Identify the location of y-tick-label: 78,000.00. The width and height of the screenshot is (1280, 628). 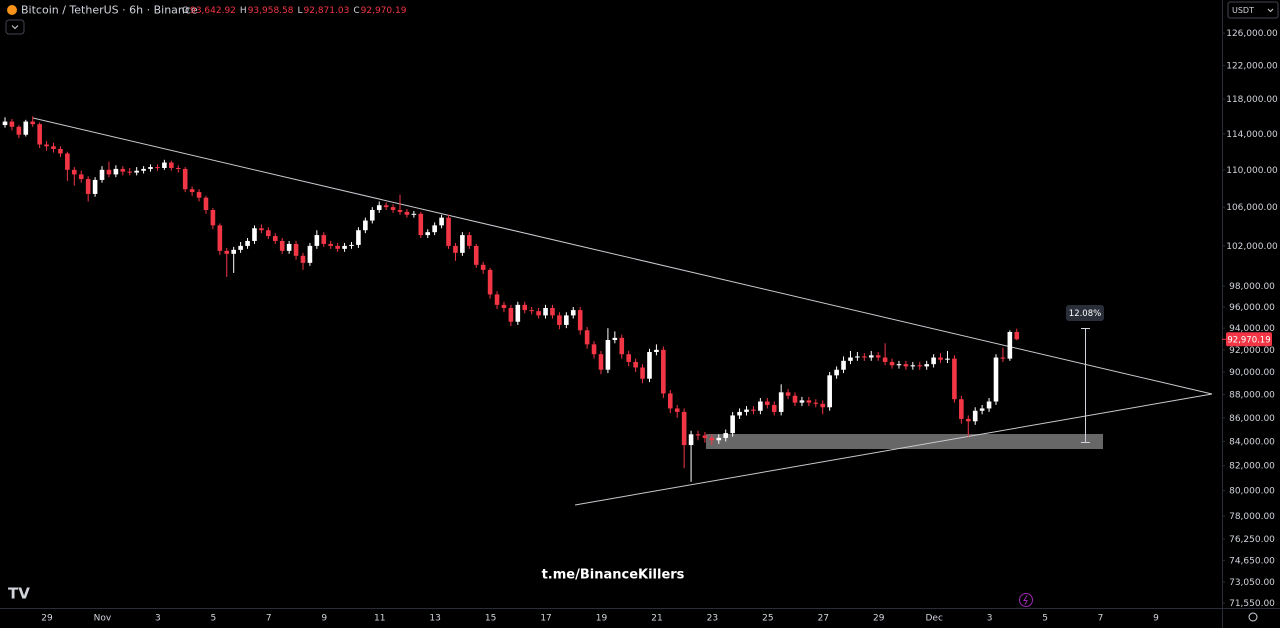
(1252, 517).